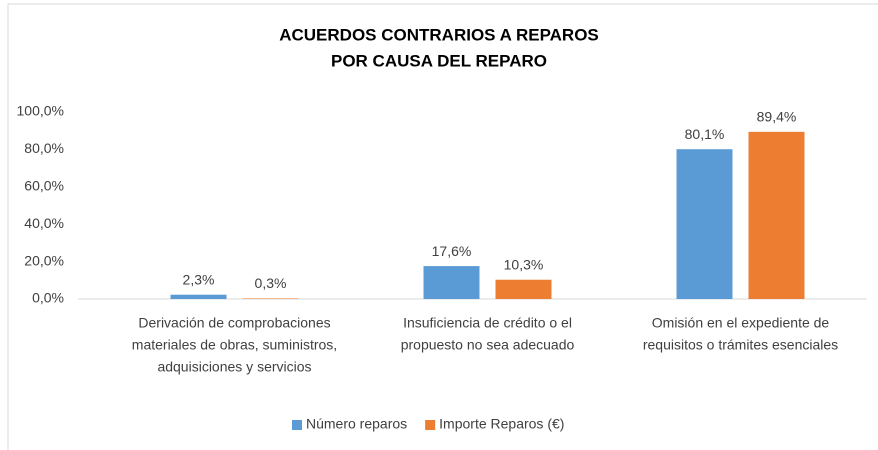 The image size is (878, 450). What do you see at coordinates (48, 298) in the screenshot?
I see `y-tick-label: 0,0%` at bounding box center [48, 298].